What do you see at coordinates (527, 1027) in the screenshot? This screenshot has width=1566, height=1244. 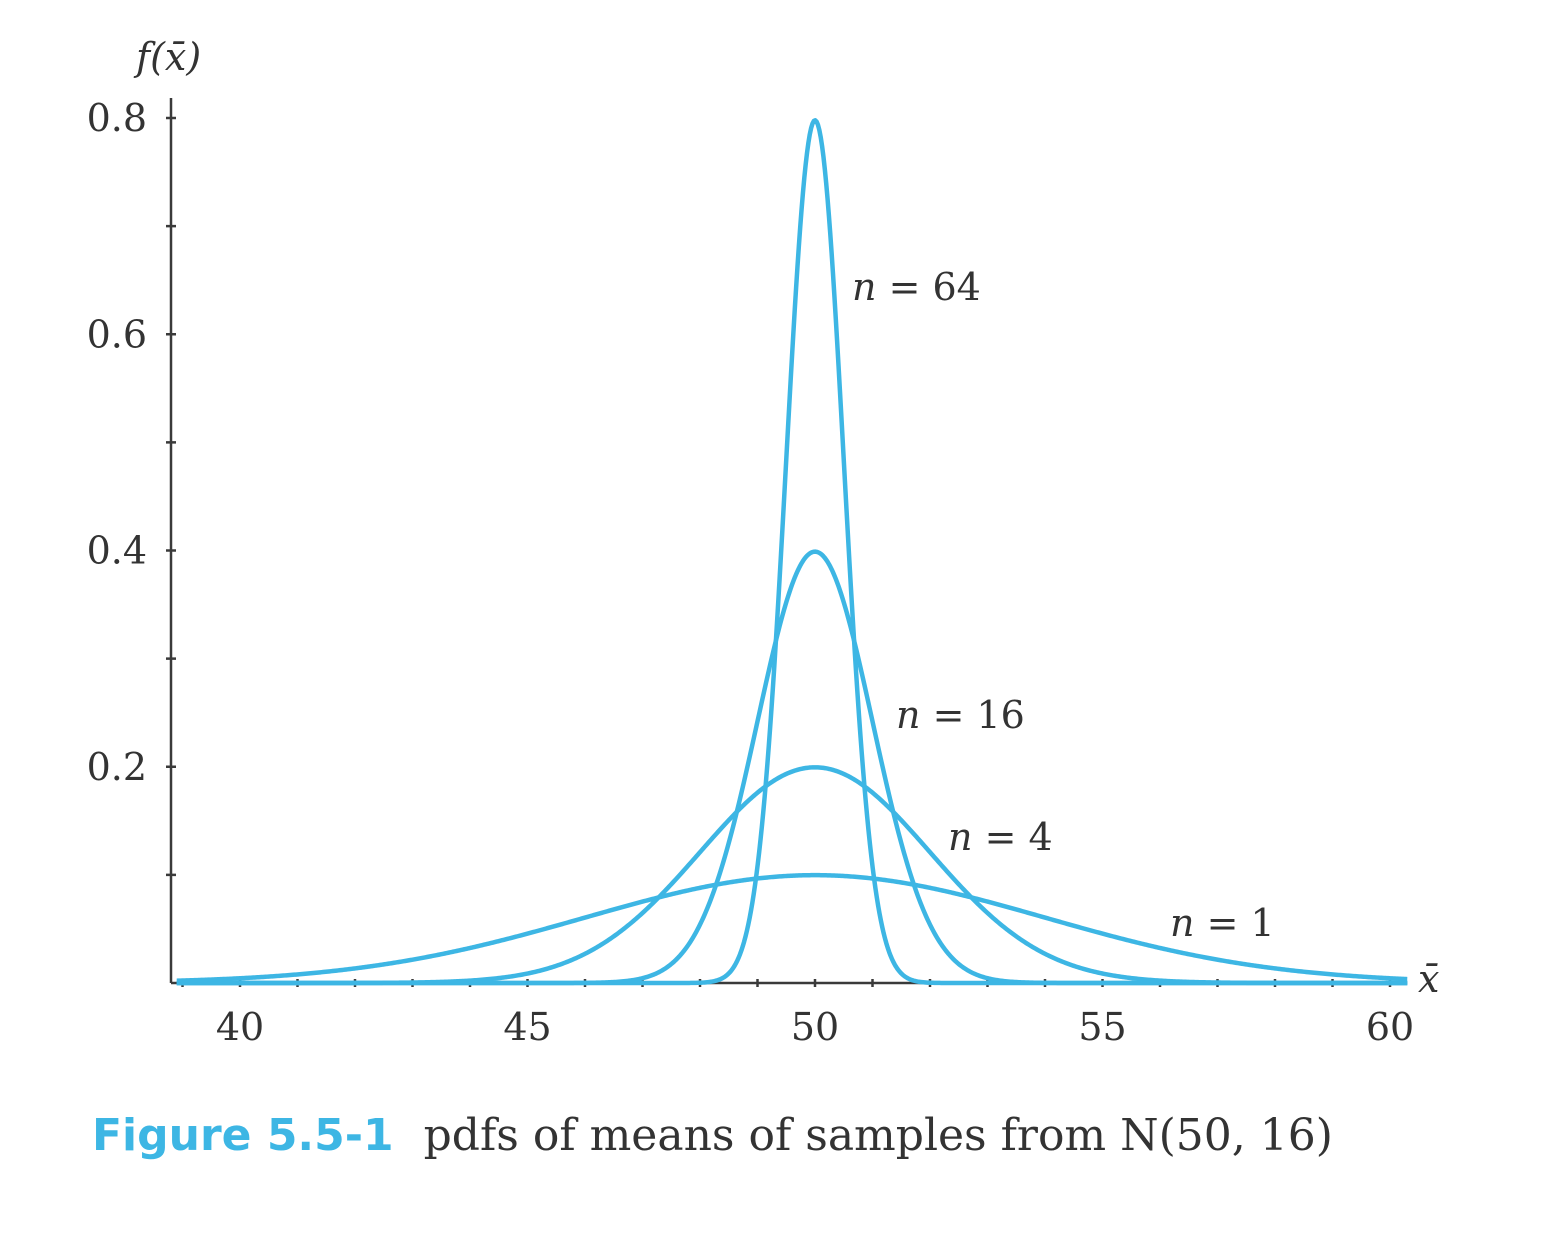 I see `x-tick-label: 45` at bounding box center [527, 1027].